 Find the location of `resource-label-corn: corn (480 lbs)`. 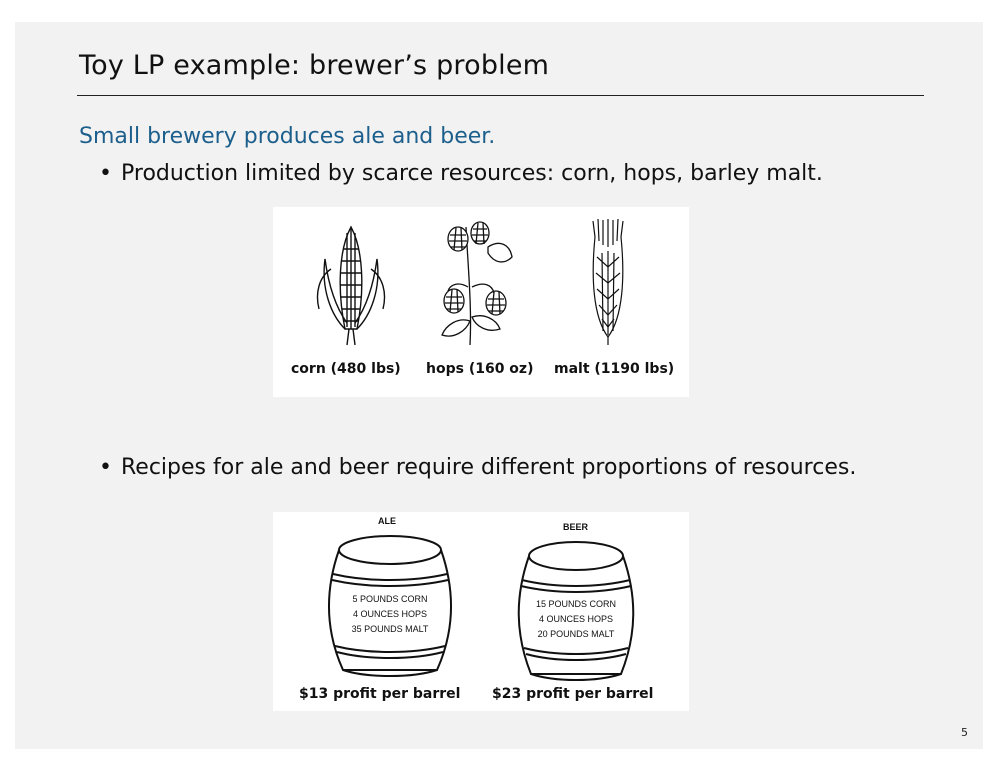

resource-label-corn: corn (480 lbs) is located at coordinates (346, 369).